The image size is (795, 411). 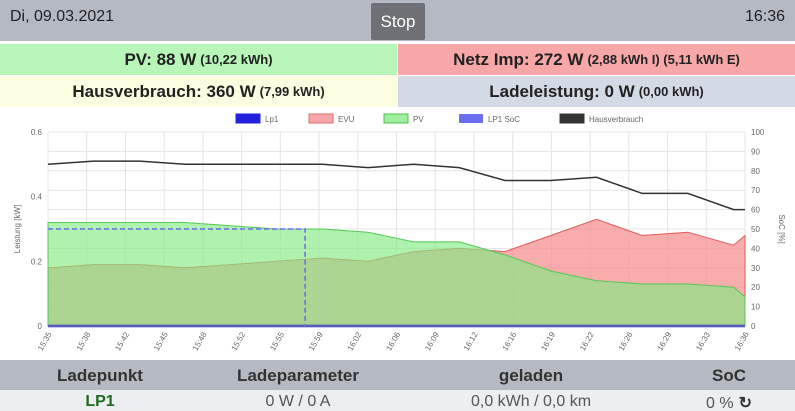 I want to click on y-tick-label-3: 0.6, so click(x=37, y=132).